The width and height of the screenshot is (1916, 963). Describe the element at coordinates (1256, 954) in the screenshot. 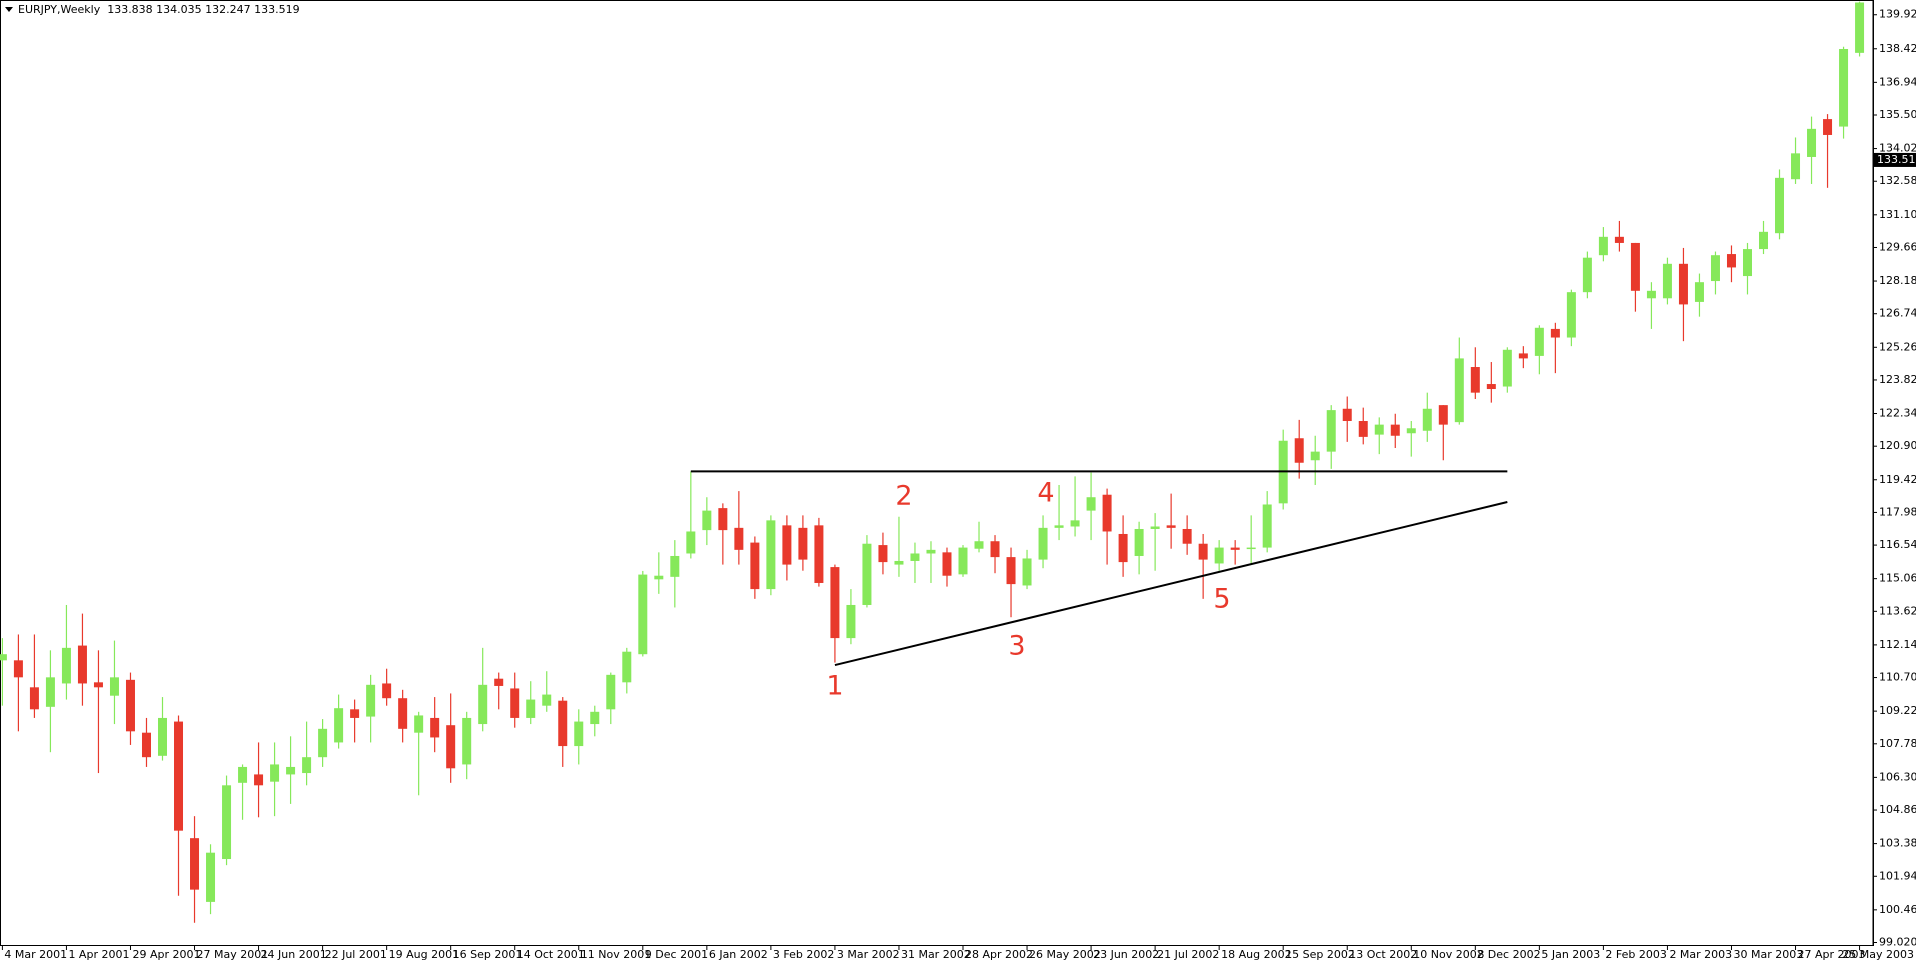

I see `x-tick-label: 18 Aug 2002` at that location.